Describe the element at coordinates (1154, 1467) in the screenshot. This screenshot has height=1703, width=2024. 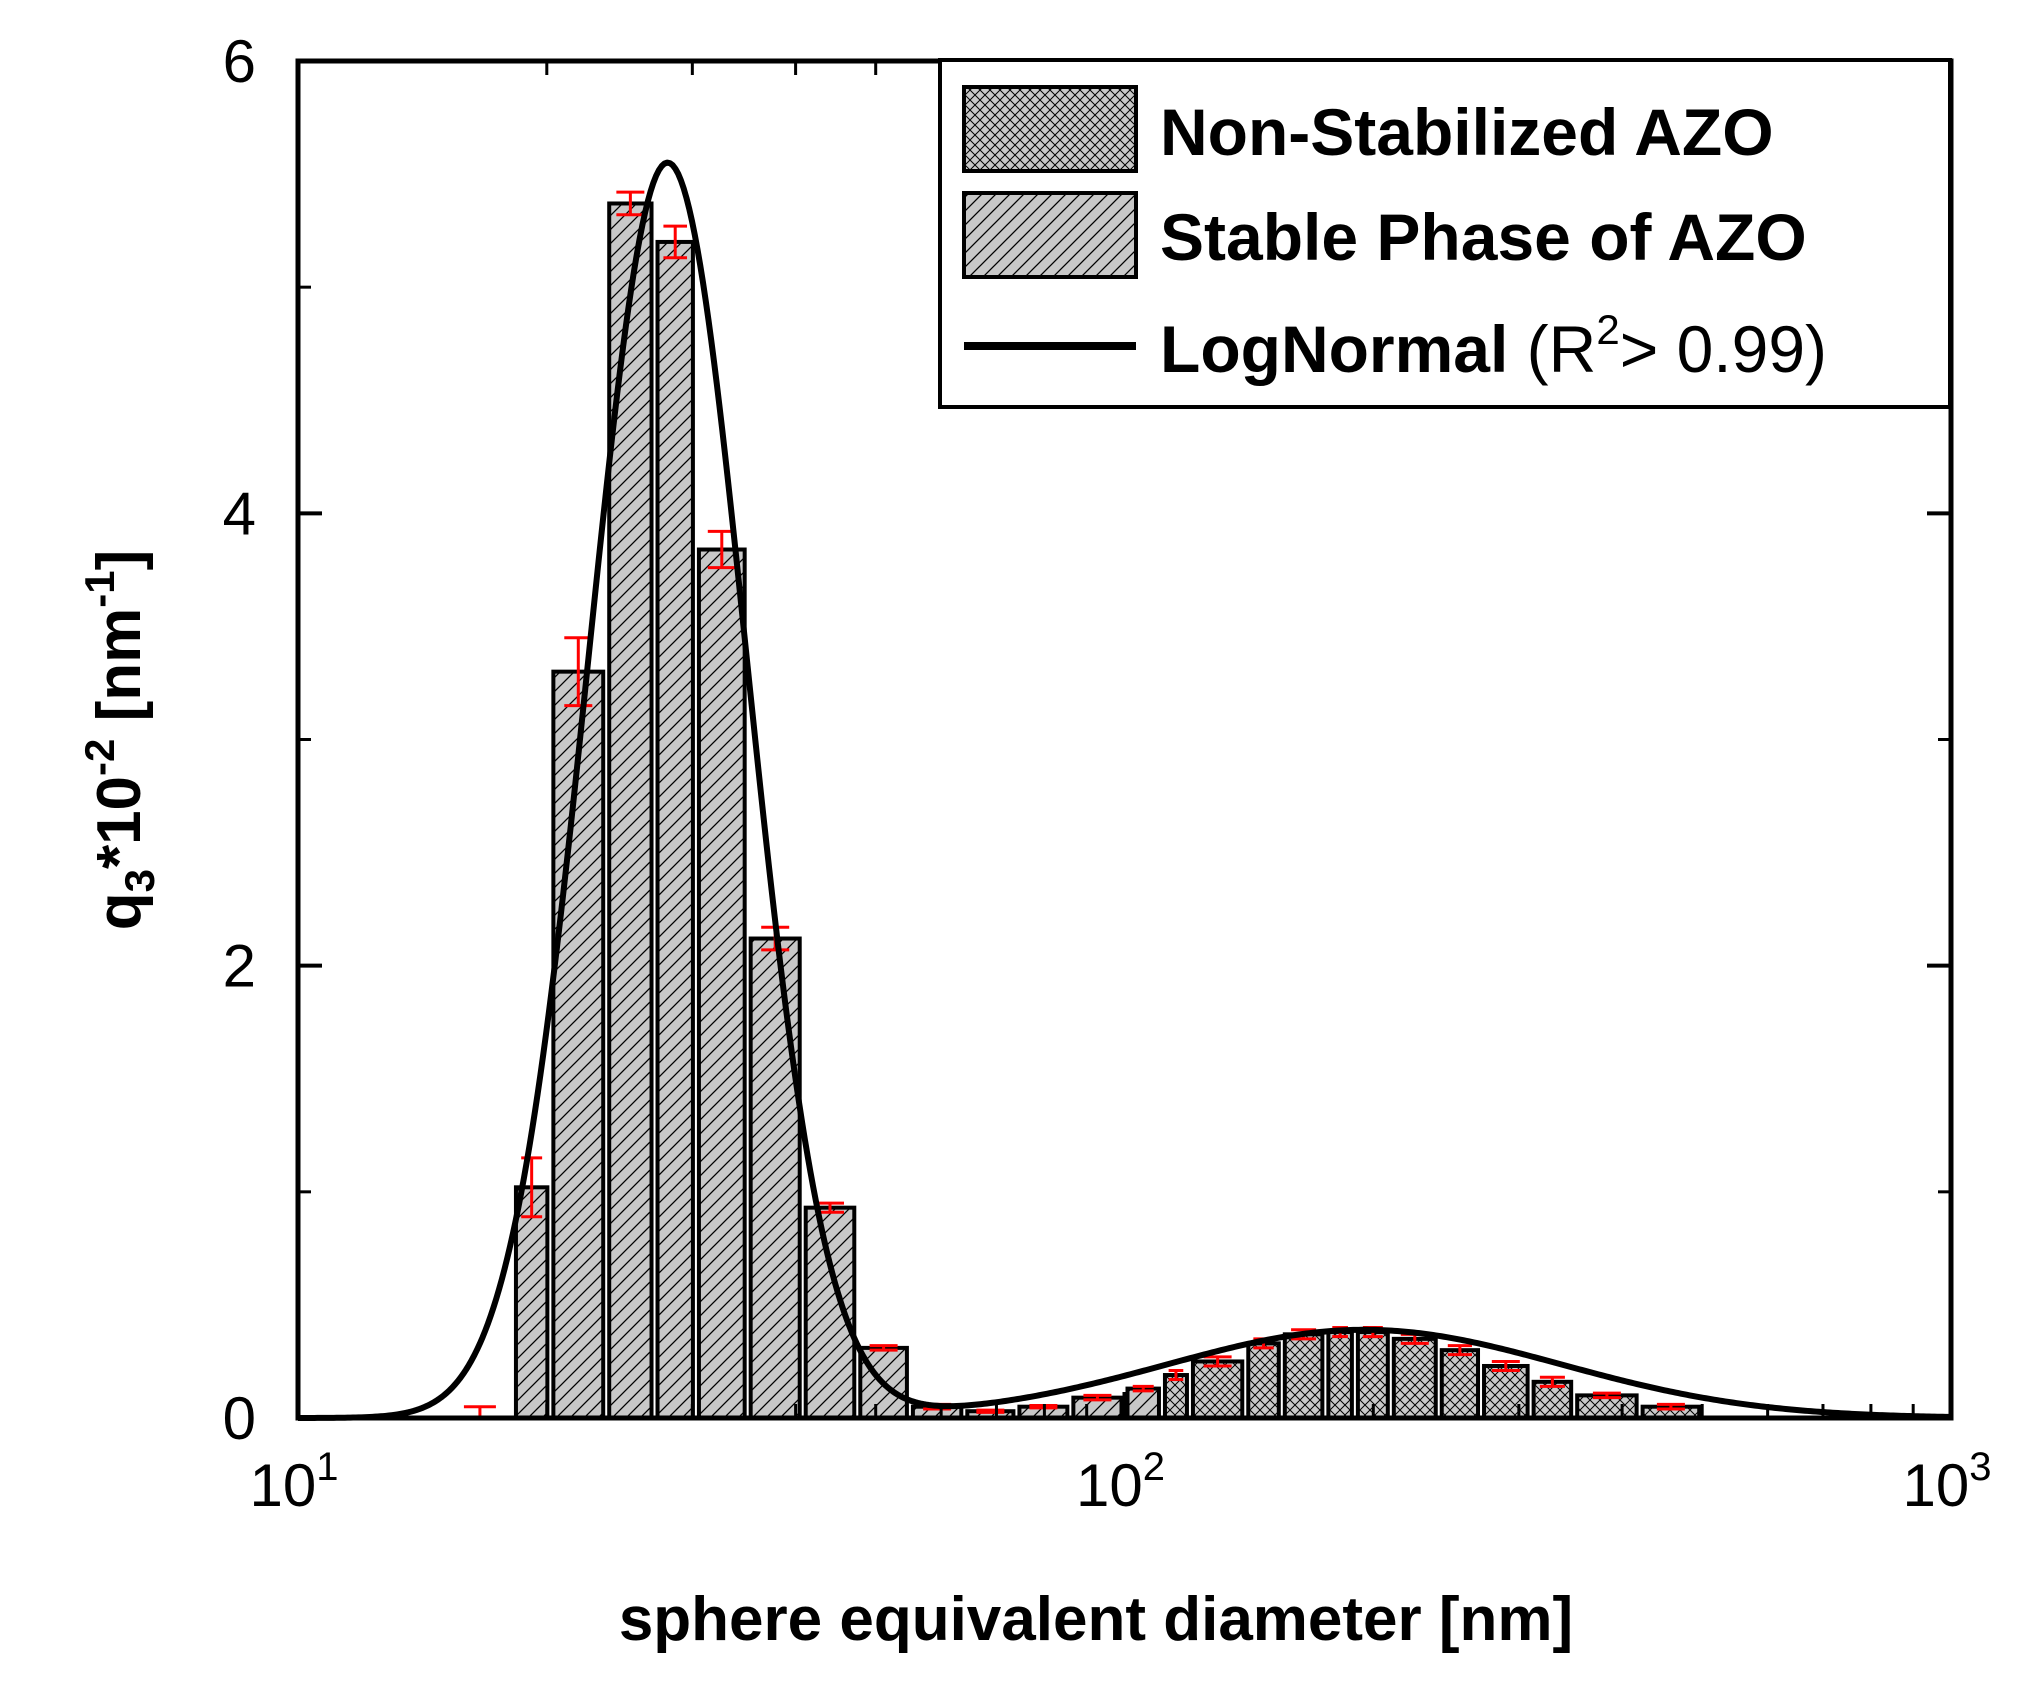
I see `x-tick-label-exponent: 2` at that location.